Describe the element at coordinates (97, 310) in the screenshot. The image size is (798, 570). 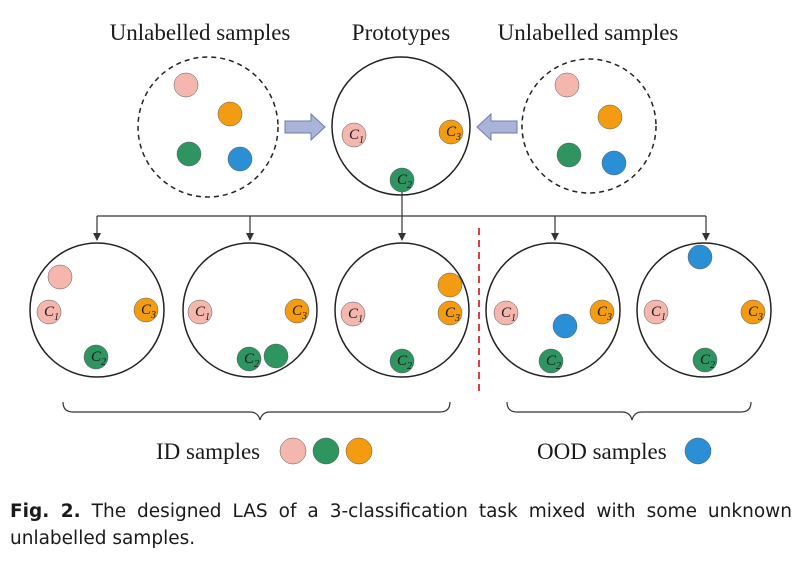
I see `id-case-1: C1 C3 C2` at that location.